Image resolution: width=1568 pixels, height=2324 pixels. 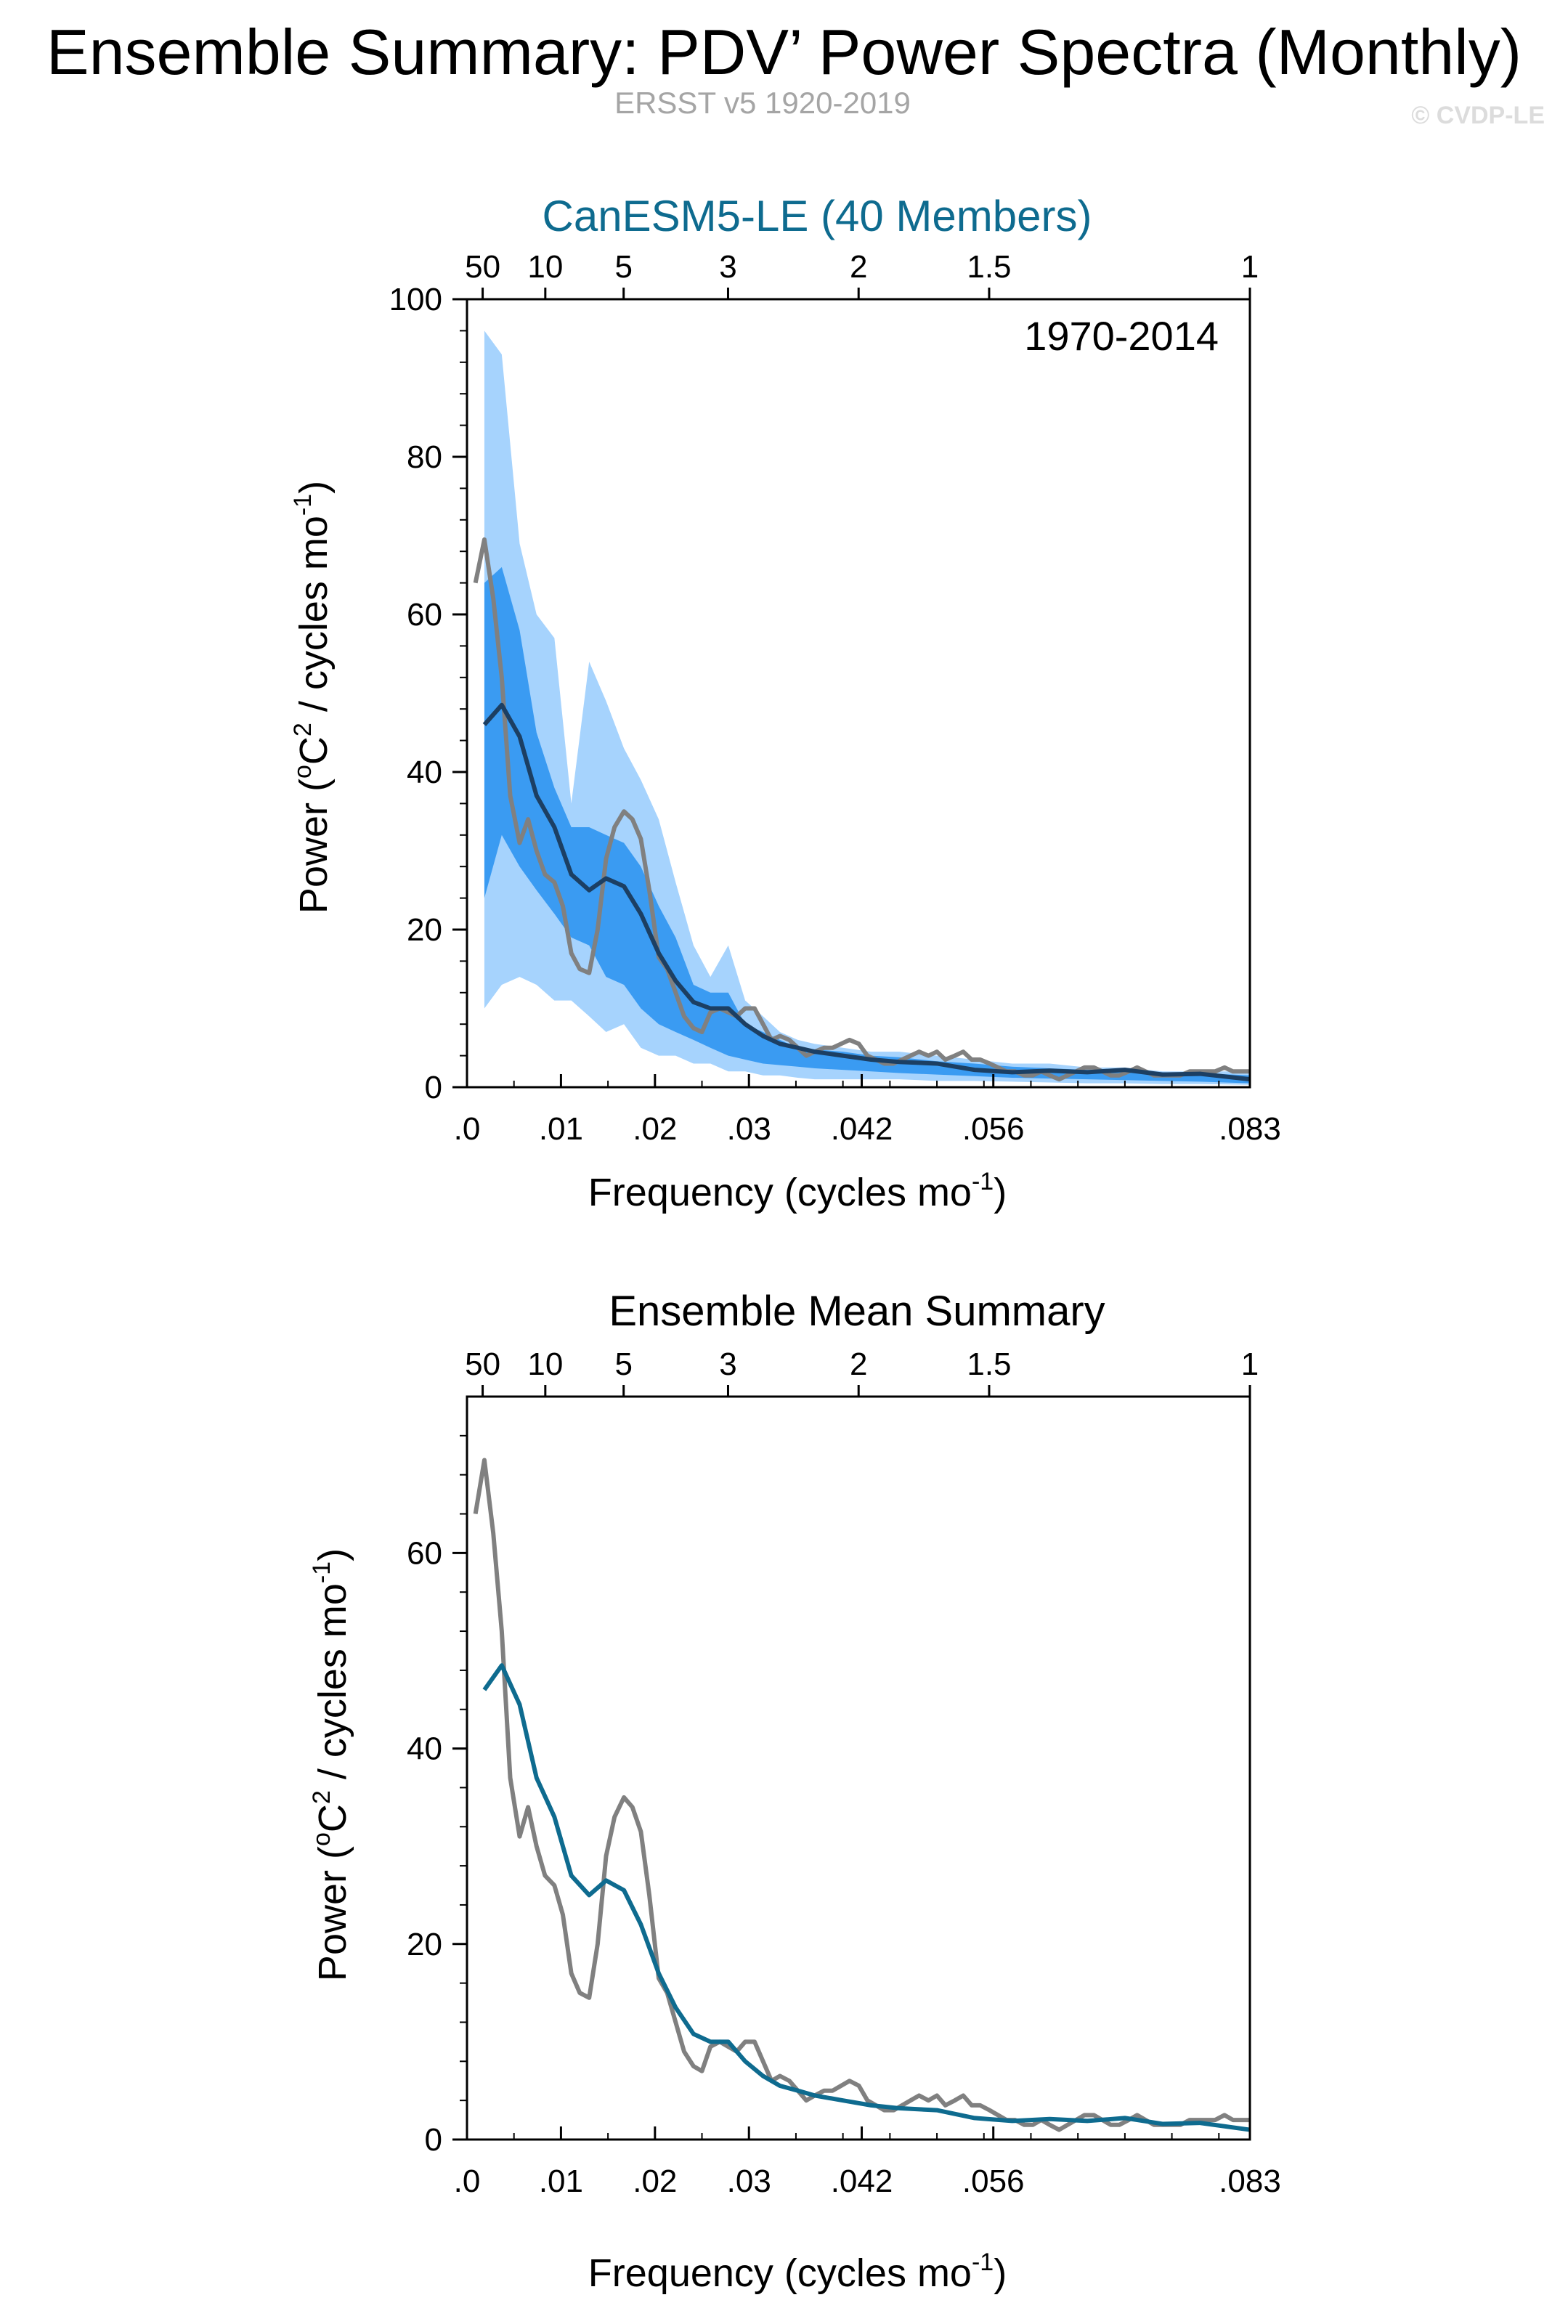 What do you see at coordinates (467, 2181) in the screenshot?
I see `bottom-x-tick-label: .0` at bounding box center [467, 2181].